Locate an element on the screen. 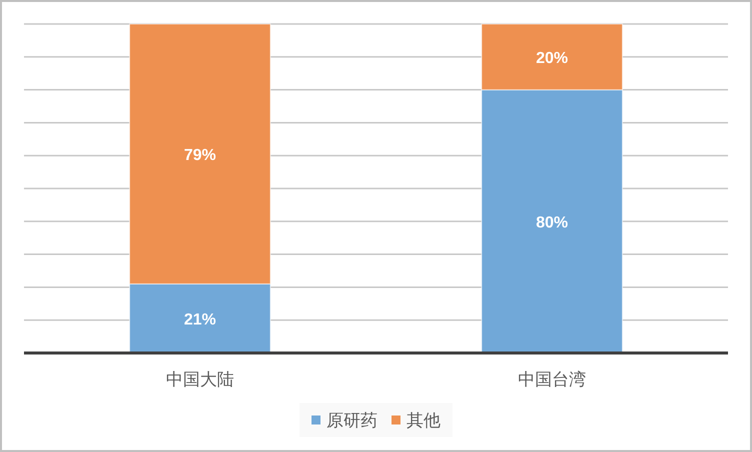  data-label: 80% is located at coordinates (552, 223).